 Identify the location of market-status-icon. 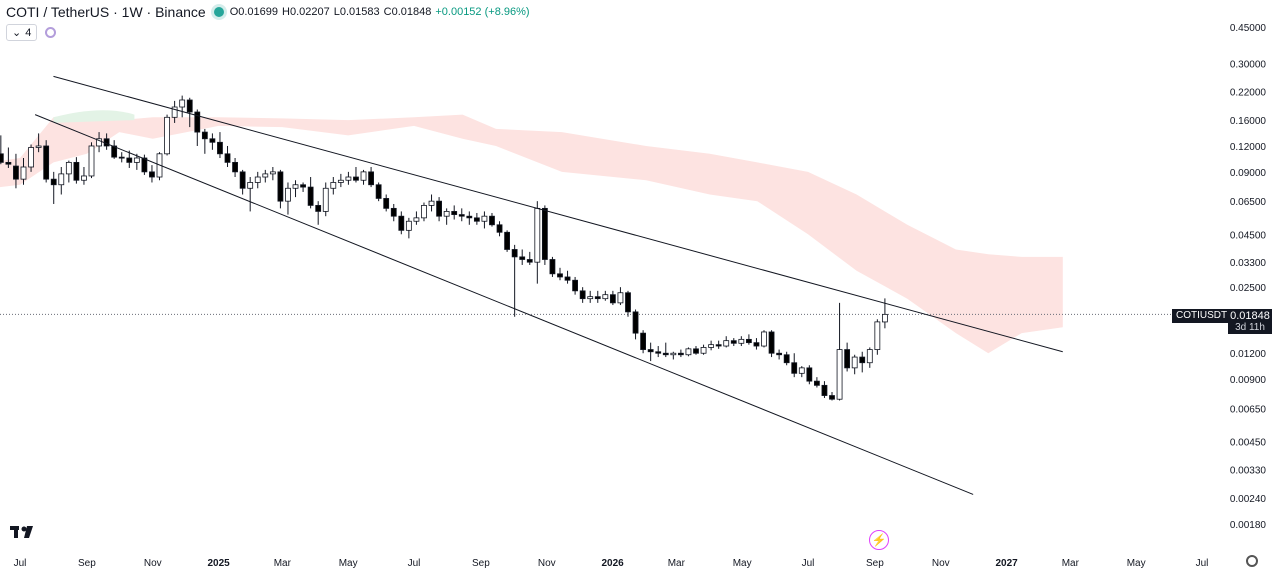
(218, 12).